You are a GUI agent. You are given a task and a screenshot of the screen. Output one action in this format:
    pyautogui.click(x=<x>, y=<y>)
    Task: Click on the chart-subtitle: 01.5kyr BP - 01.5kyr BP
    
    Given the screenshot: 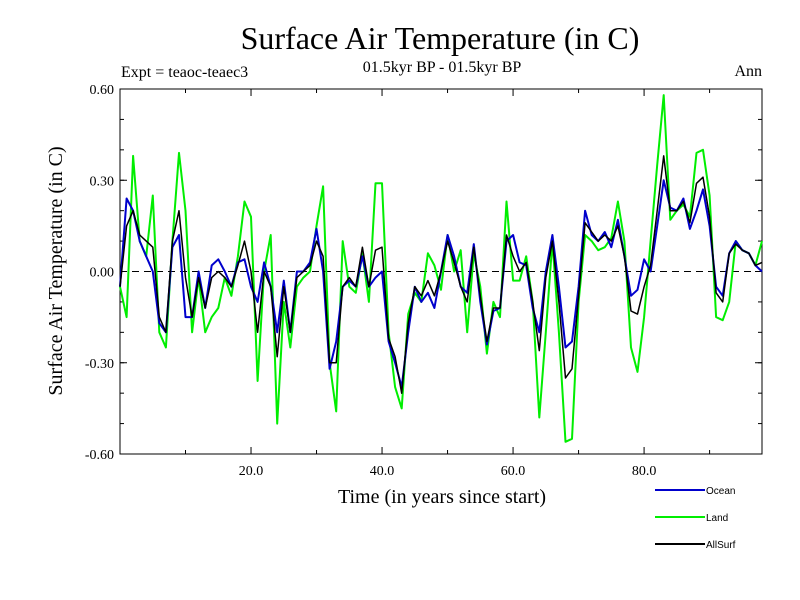 What is the action you would take?
    pyautogui.click(x=442, y=67)
    